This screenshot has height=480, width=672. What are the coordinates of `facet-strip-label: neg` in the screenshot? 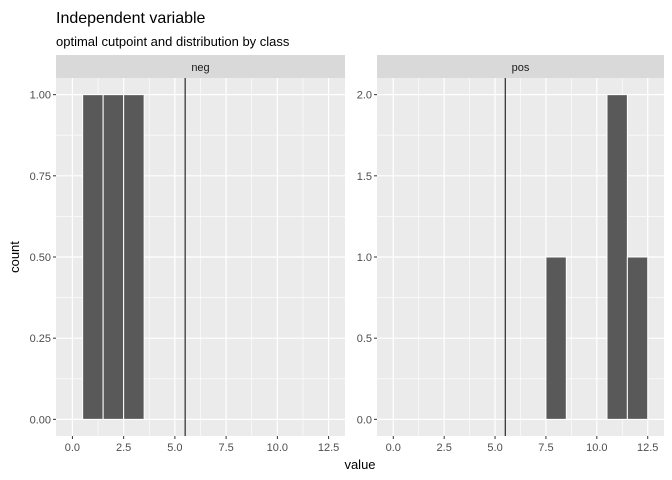 It's located at (200, 68).